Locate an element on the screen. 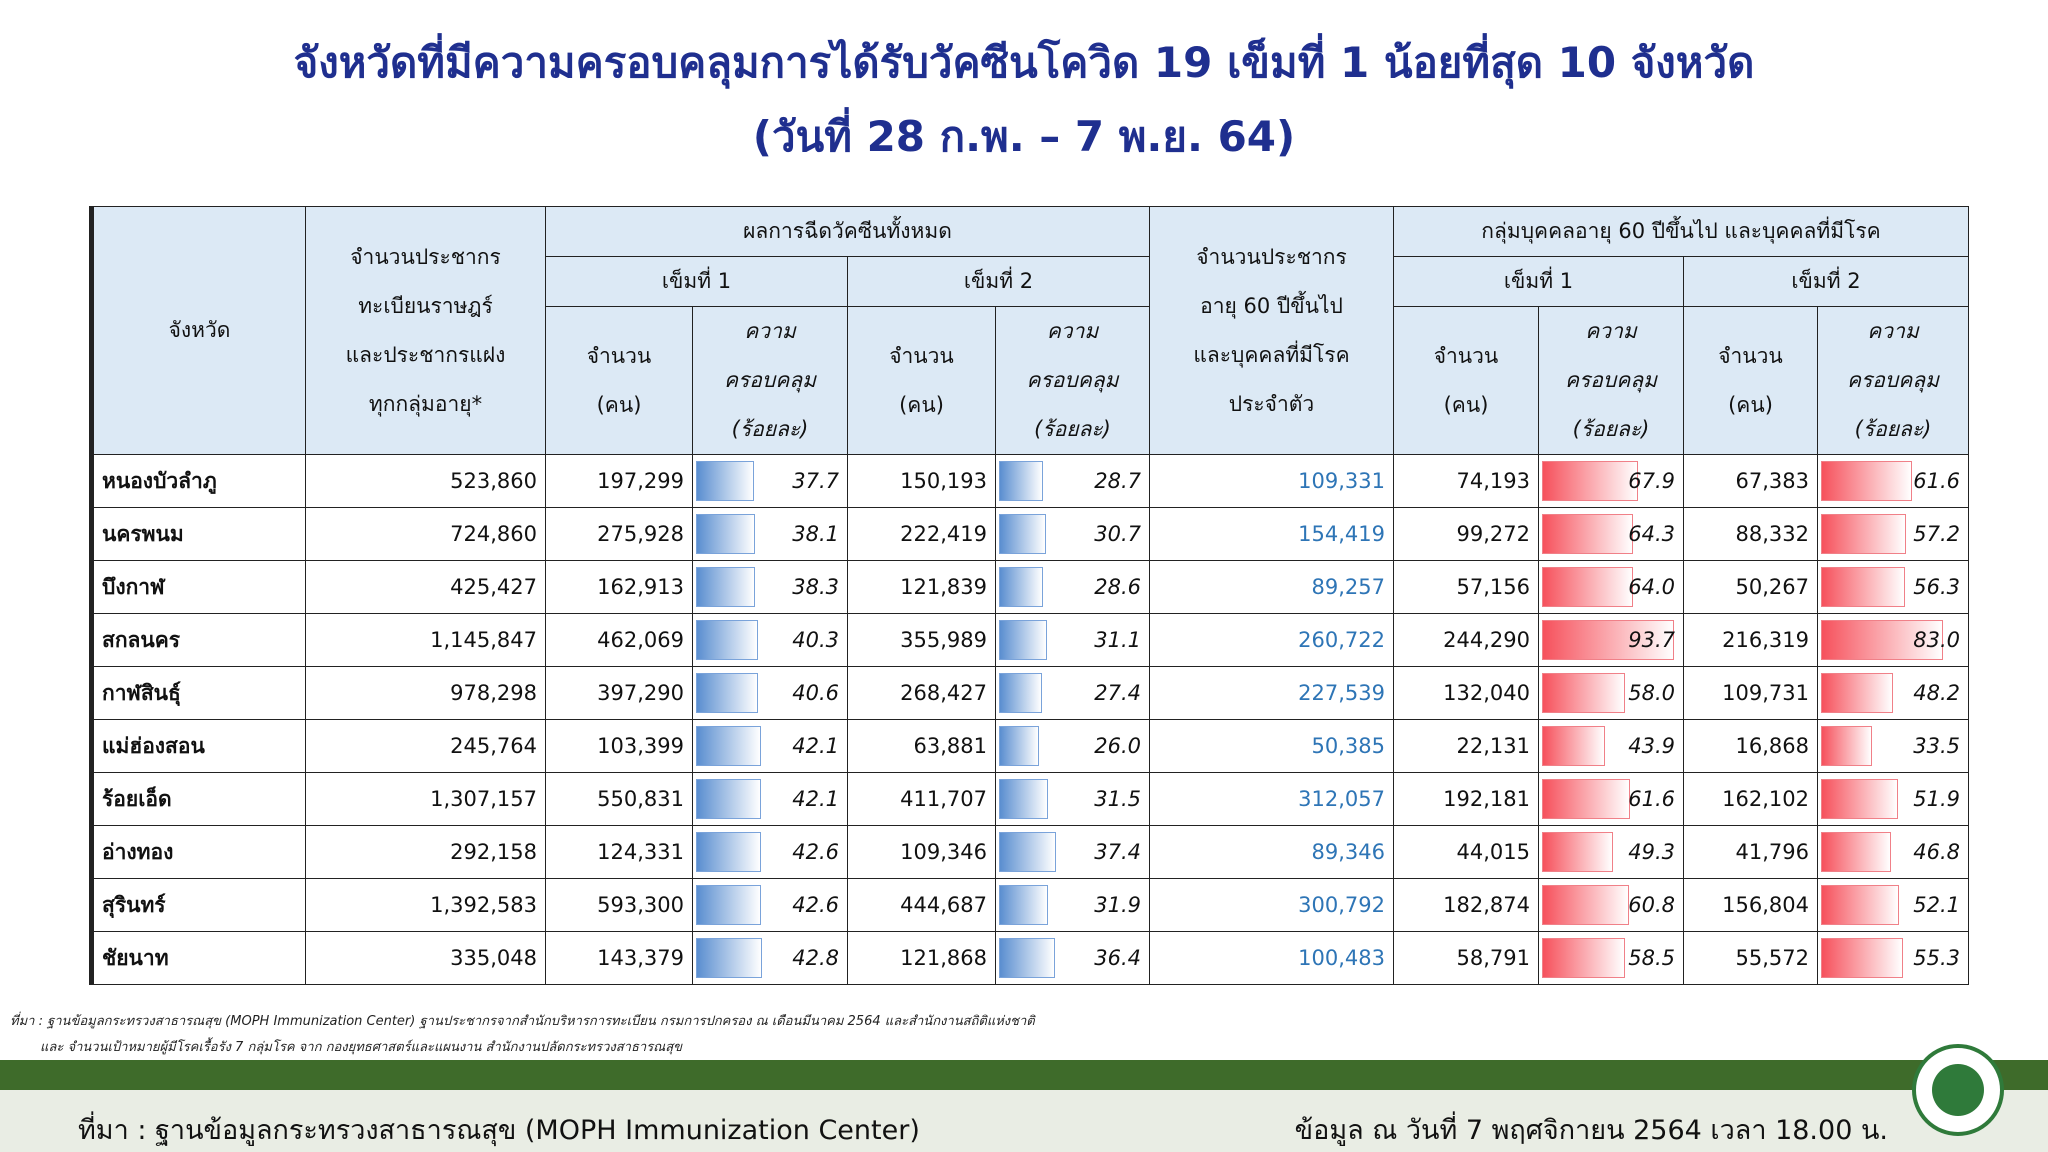 This screenshot has height=1152, width=2048. number-cell: 197,299 is located at coordinates (619, 481).